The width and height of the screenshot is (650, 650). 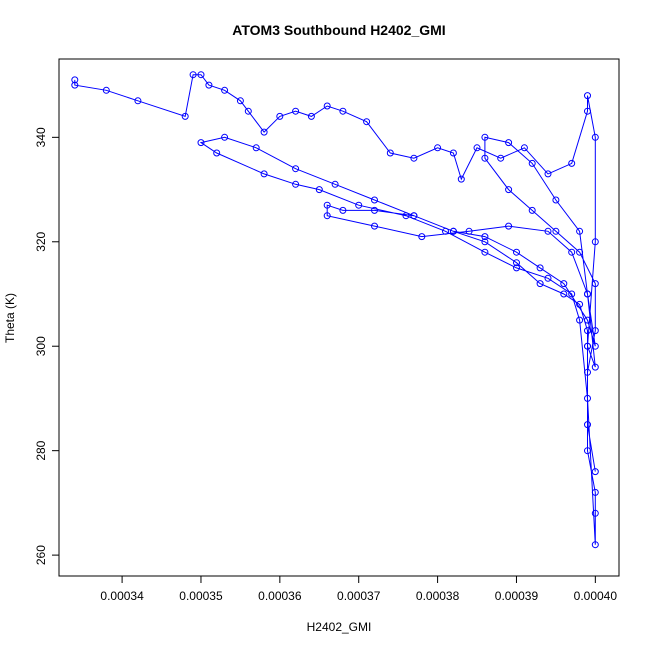 I want to click on chart-title: ATOM3 Southbound H2402_GMI, so click(x=338, y=30).